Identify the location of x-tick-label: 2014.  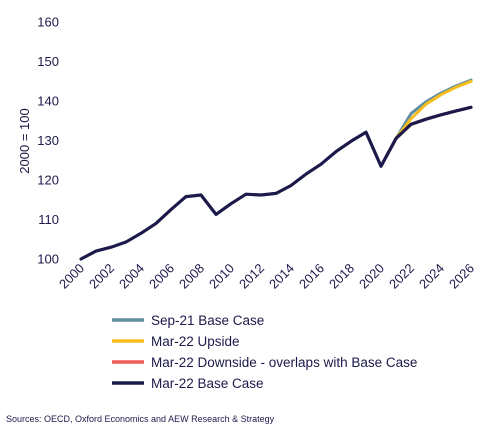
(281, 276).